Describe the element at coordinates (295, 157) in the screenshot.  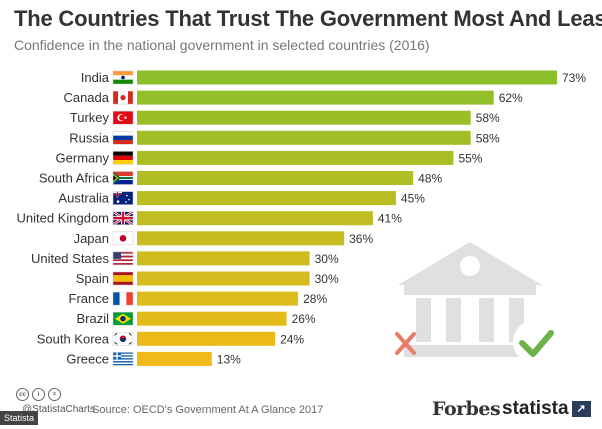
I see `bar-germany` at that location.